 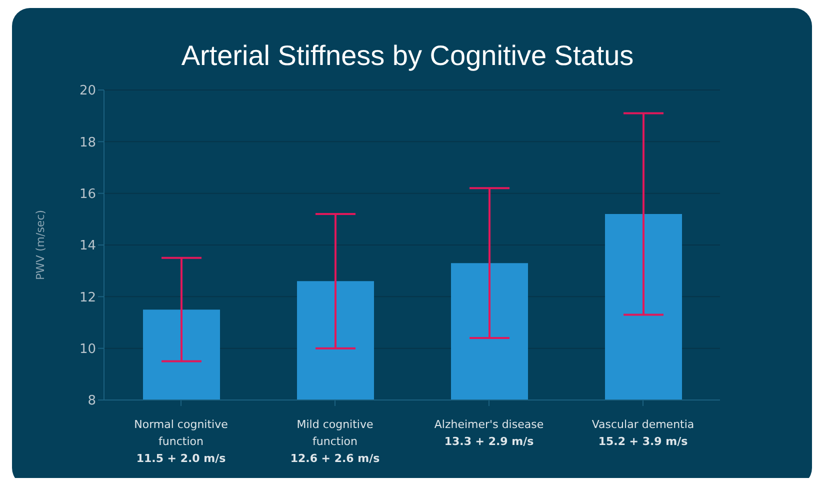 I want to click on y-tick-label: 10, so click(x=87, y=349).